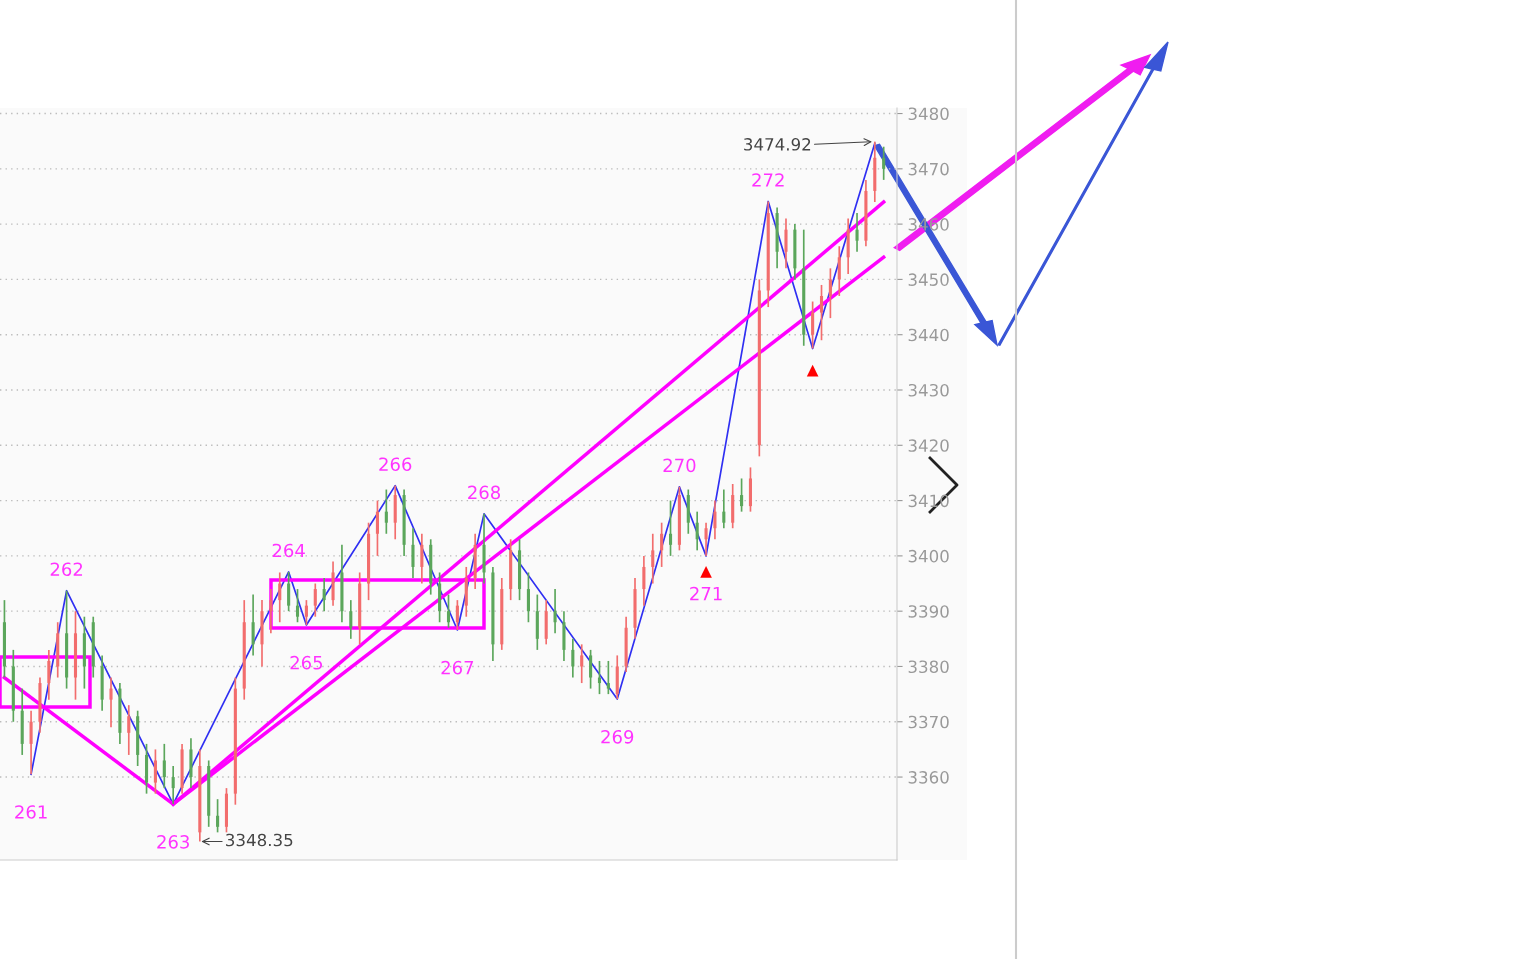 This screenshot has width=1531, height=959. What do you see at coordinates (928, 335) in the screenshot?
I see `y-tick-label: 3440` at bounding box center [928, 335].